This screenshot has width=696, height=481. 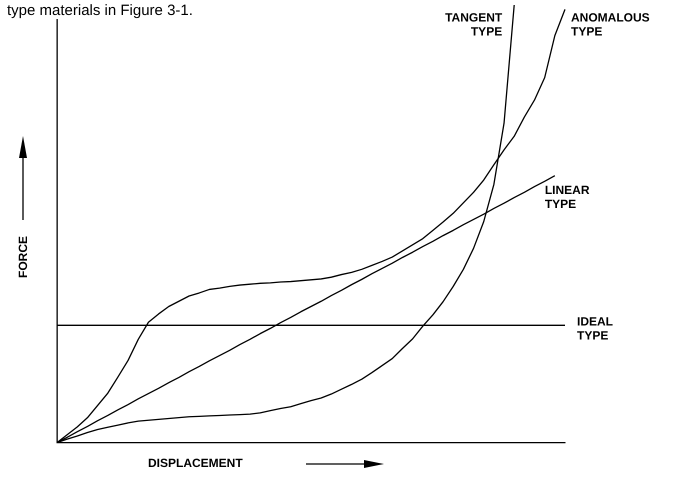 I want to click on x-axis-title: DISPLACEMENT, so click(x=195, y=463).